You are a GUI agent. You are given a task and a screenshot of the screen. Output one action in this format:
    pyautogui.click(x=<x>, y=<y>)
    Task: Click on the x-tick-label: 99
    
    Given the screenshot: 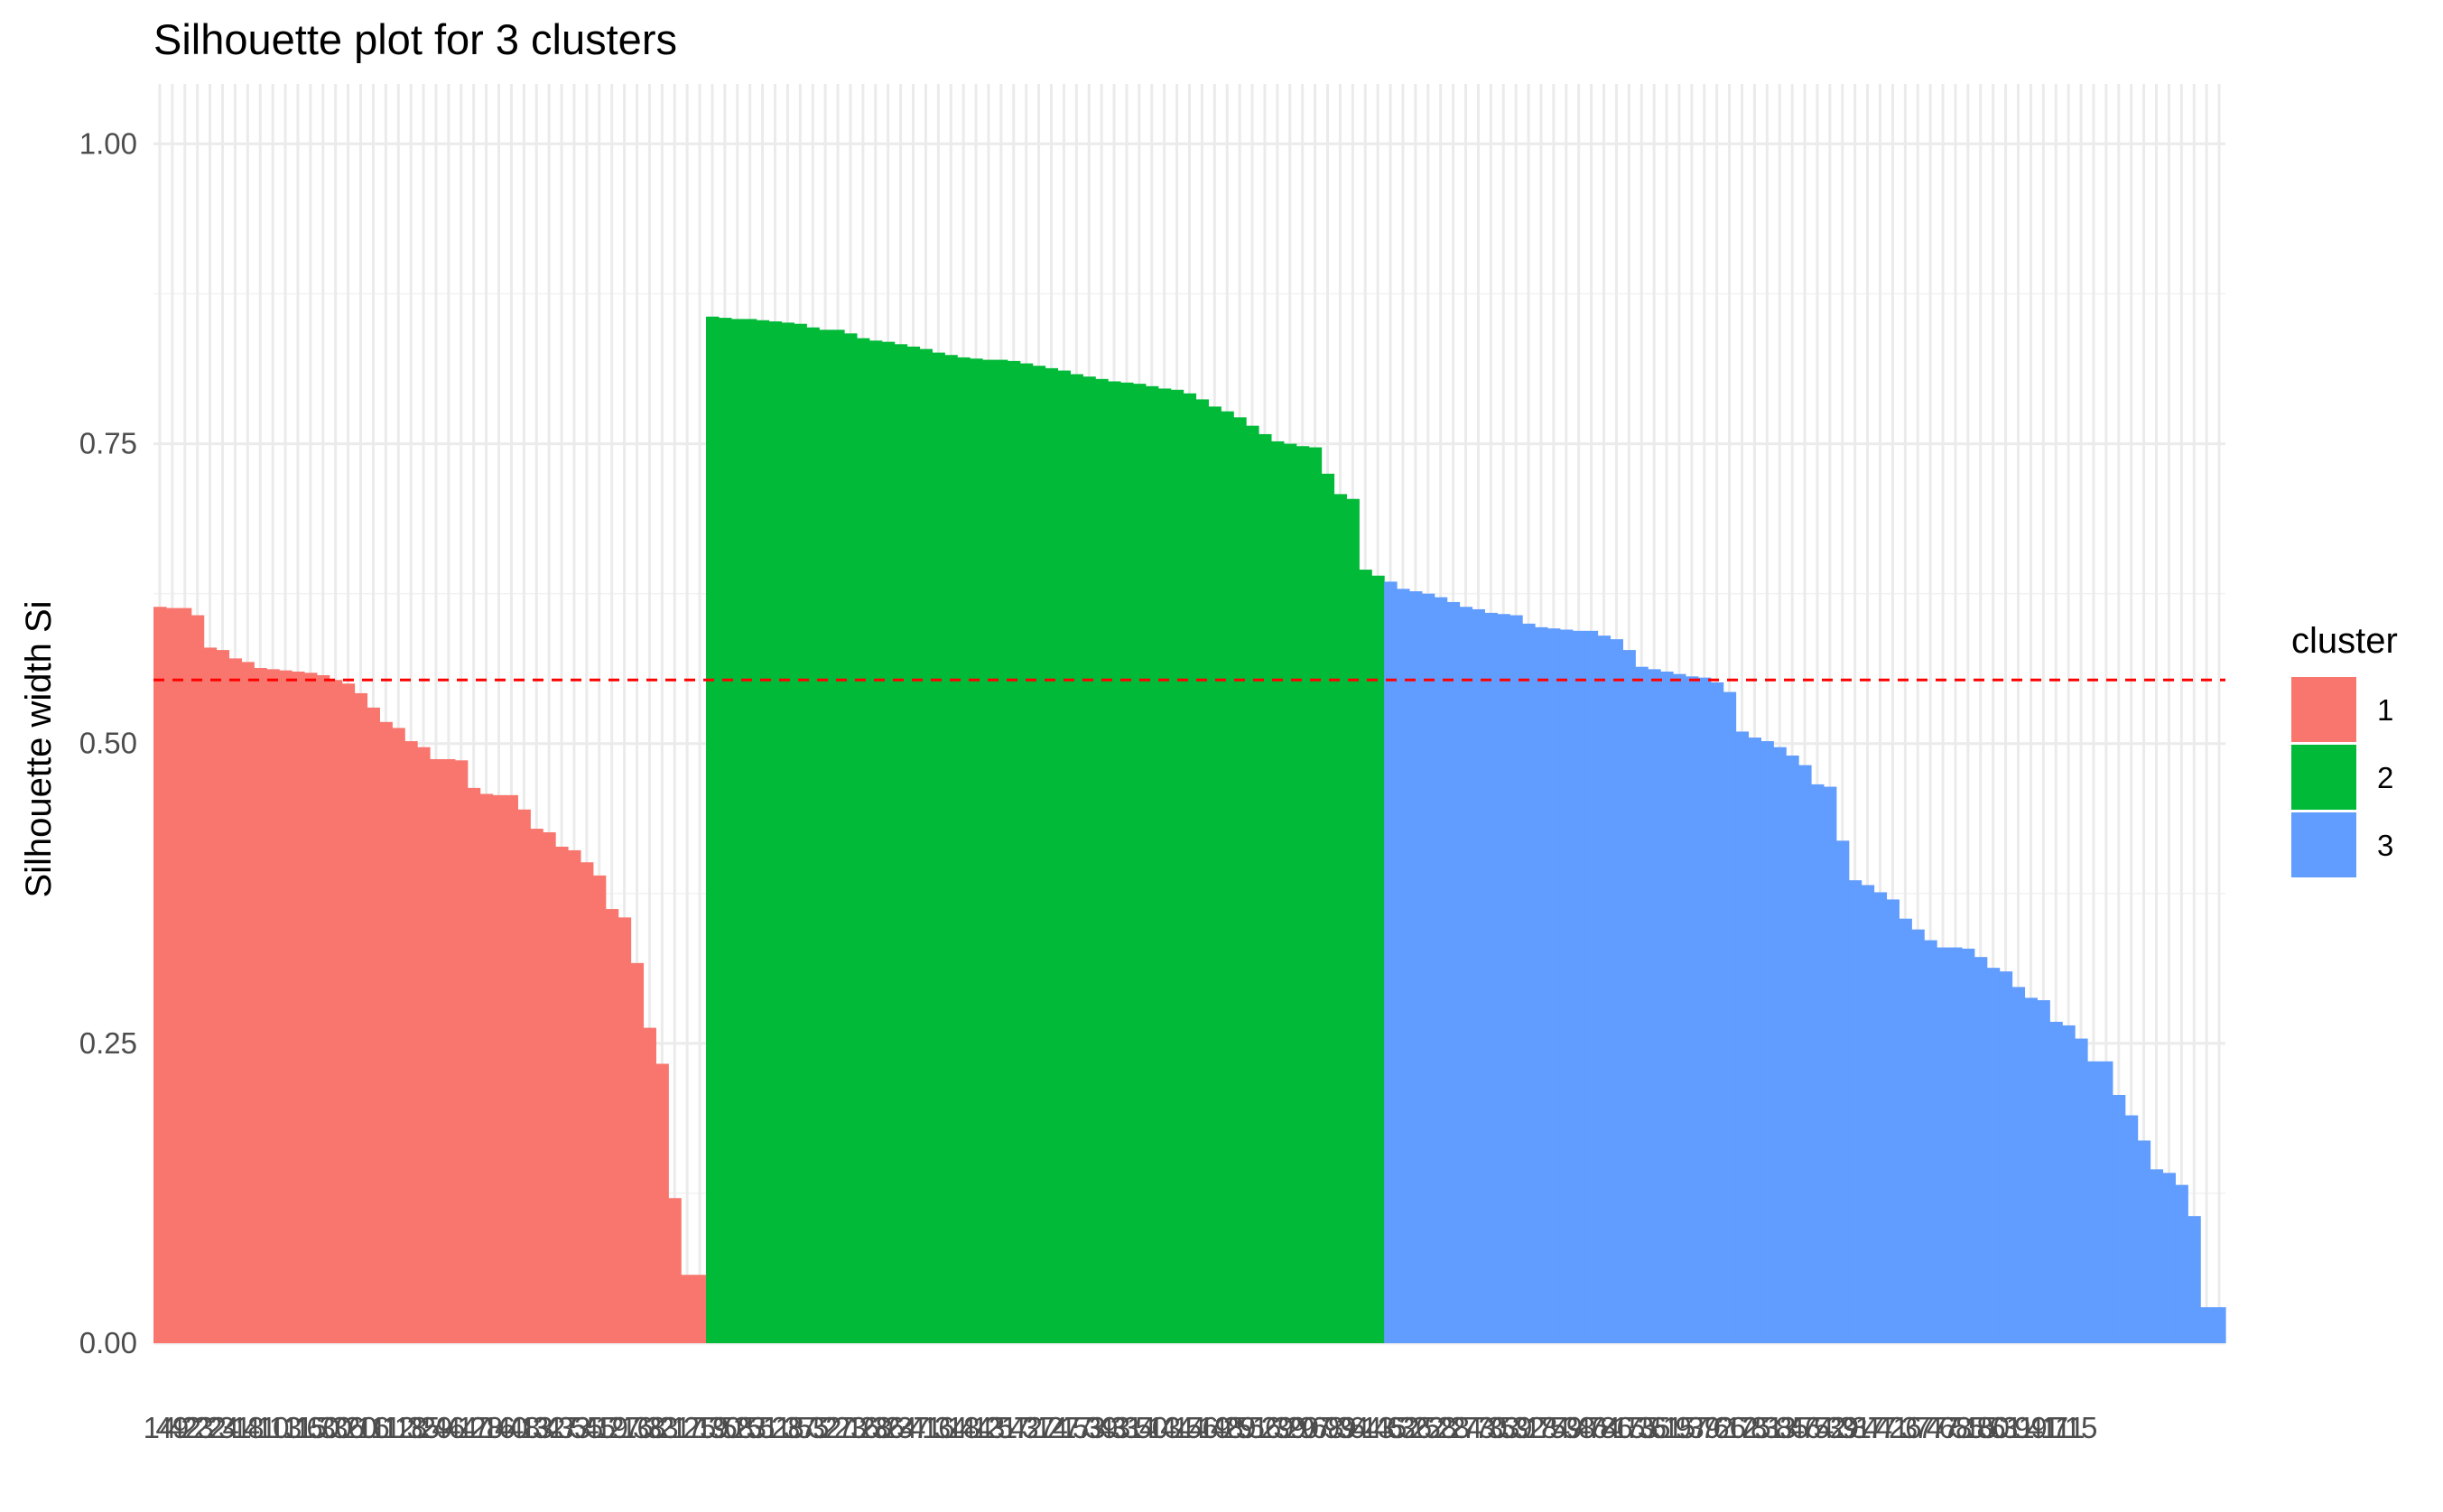 What is the action you would take?
    pyautogui.click(x=2031, y=1427)
    